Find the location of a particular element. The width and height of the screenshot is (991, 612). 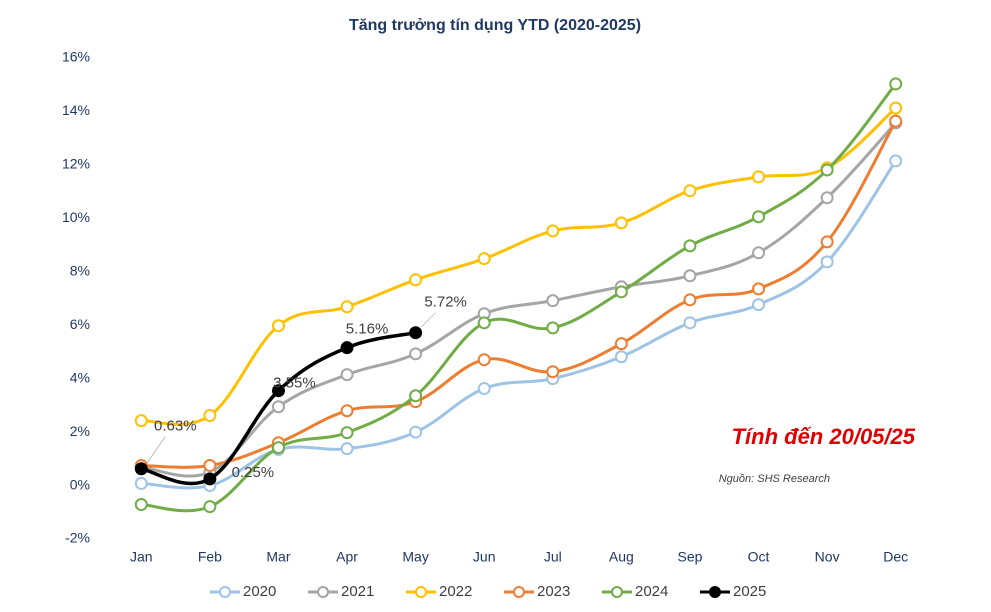

annotation: Tính đến 20/05/25 is located at coordinates (824, 436).